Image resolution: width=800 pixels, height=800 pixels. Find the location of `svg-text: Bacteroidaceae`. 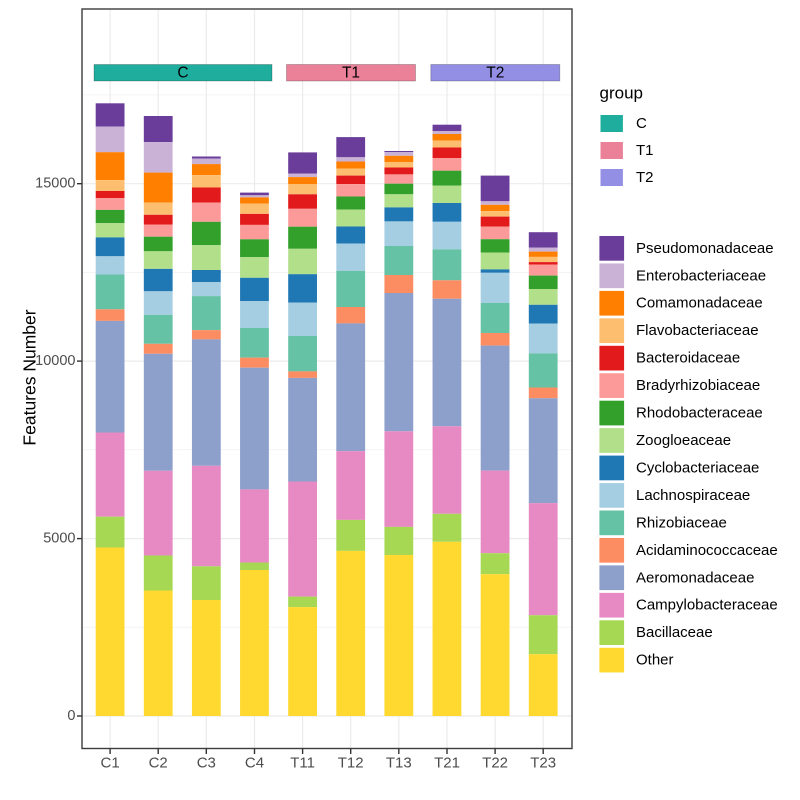

svg-text: Bacteroidaceae is located at coordinates (688, 358).